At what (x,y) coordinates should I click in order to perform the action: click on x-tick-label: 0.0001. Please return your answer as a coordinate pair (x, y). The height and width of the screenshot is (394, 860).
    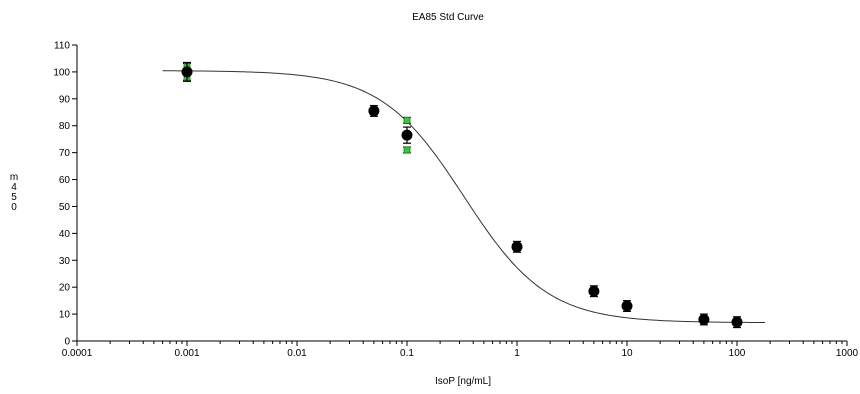
    Looking at the image, I should click on (77, 353).